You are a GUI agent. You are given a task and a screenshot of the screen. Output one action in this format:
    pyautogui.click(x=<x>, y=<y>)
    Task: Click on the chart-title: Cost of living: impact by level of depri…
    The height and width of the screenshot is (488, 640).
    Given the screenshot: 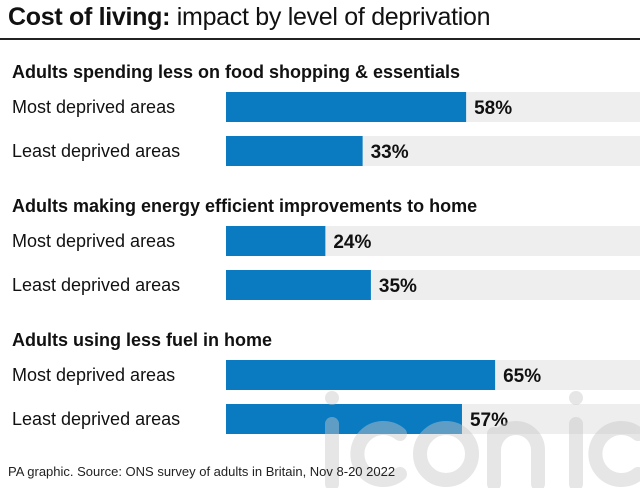 What is the action you would take?
    pyautogui.click(x=249, y=17)
    